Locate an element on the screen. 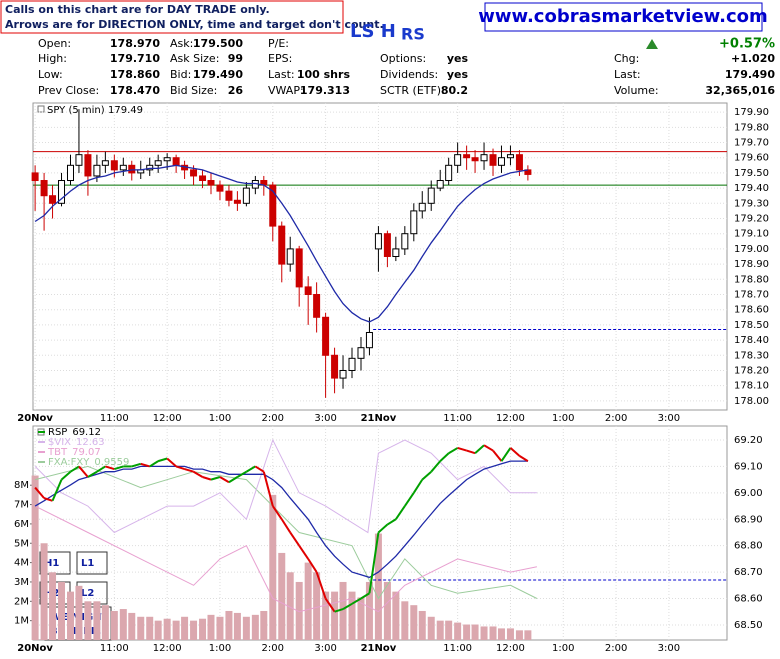 Image resolution: width=780 pixels, height=659 pixels. quote-label: Dividends: is located at coordinates (409, 74).